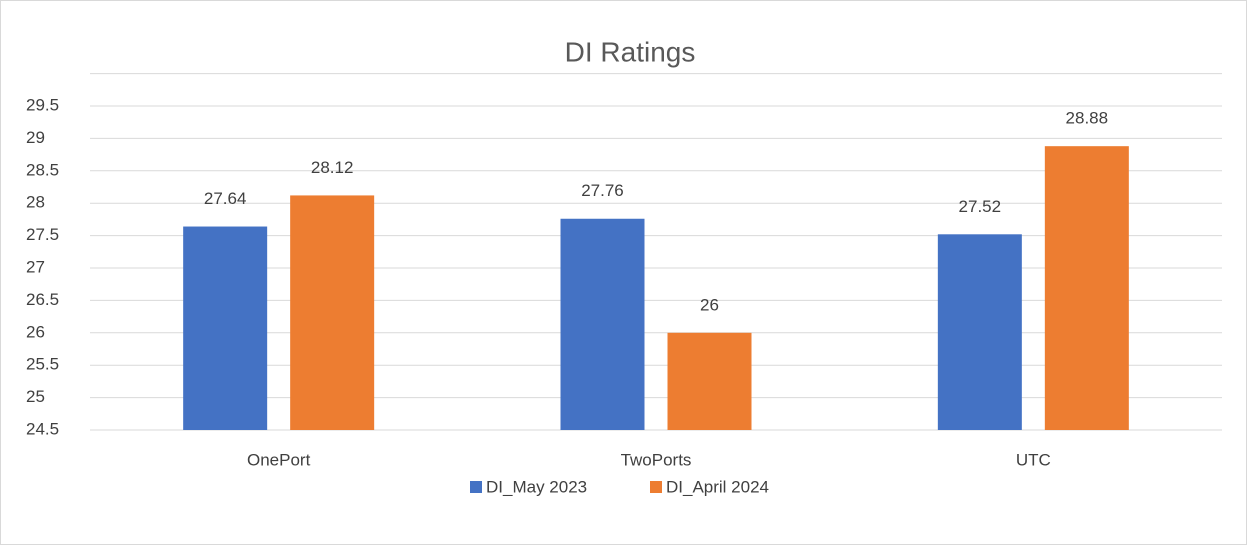 The image size is (1248, 546). What do you see at coordinates (35, 202) in the screenshot?
I see `y-tick-label: 28` at bounding box center [35, 202].